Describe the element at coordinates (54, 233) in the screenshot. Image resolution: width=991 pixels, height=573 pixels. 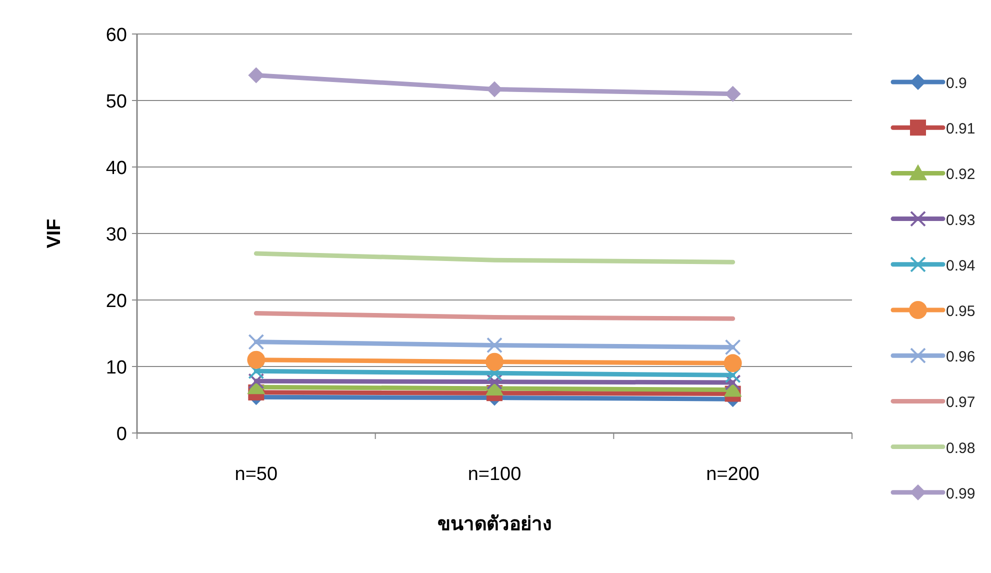
I see `y-axis-title: VIF` at that location.